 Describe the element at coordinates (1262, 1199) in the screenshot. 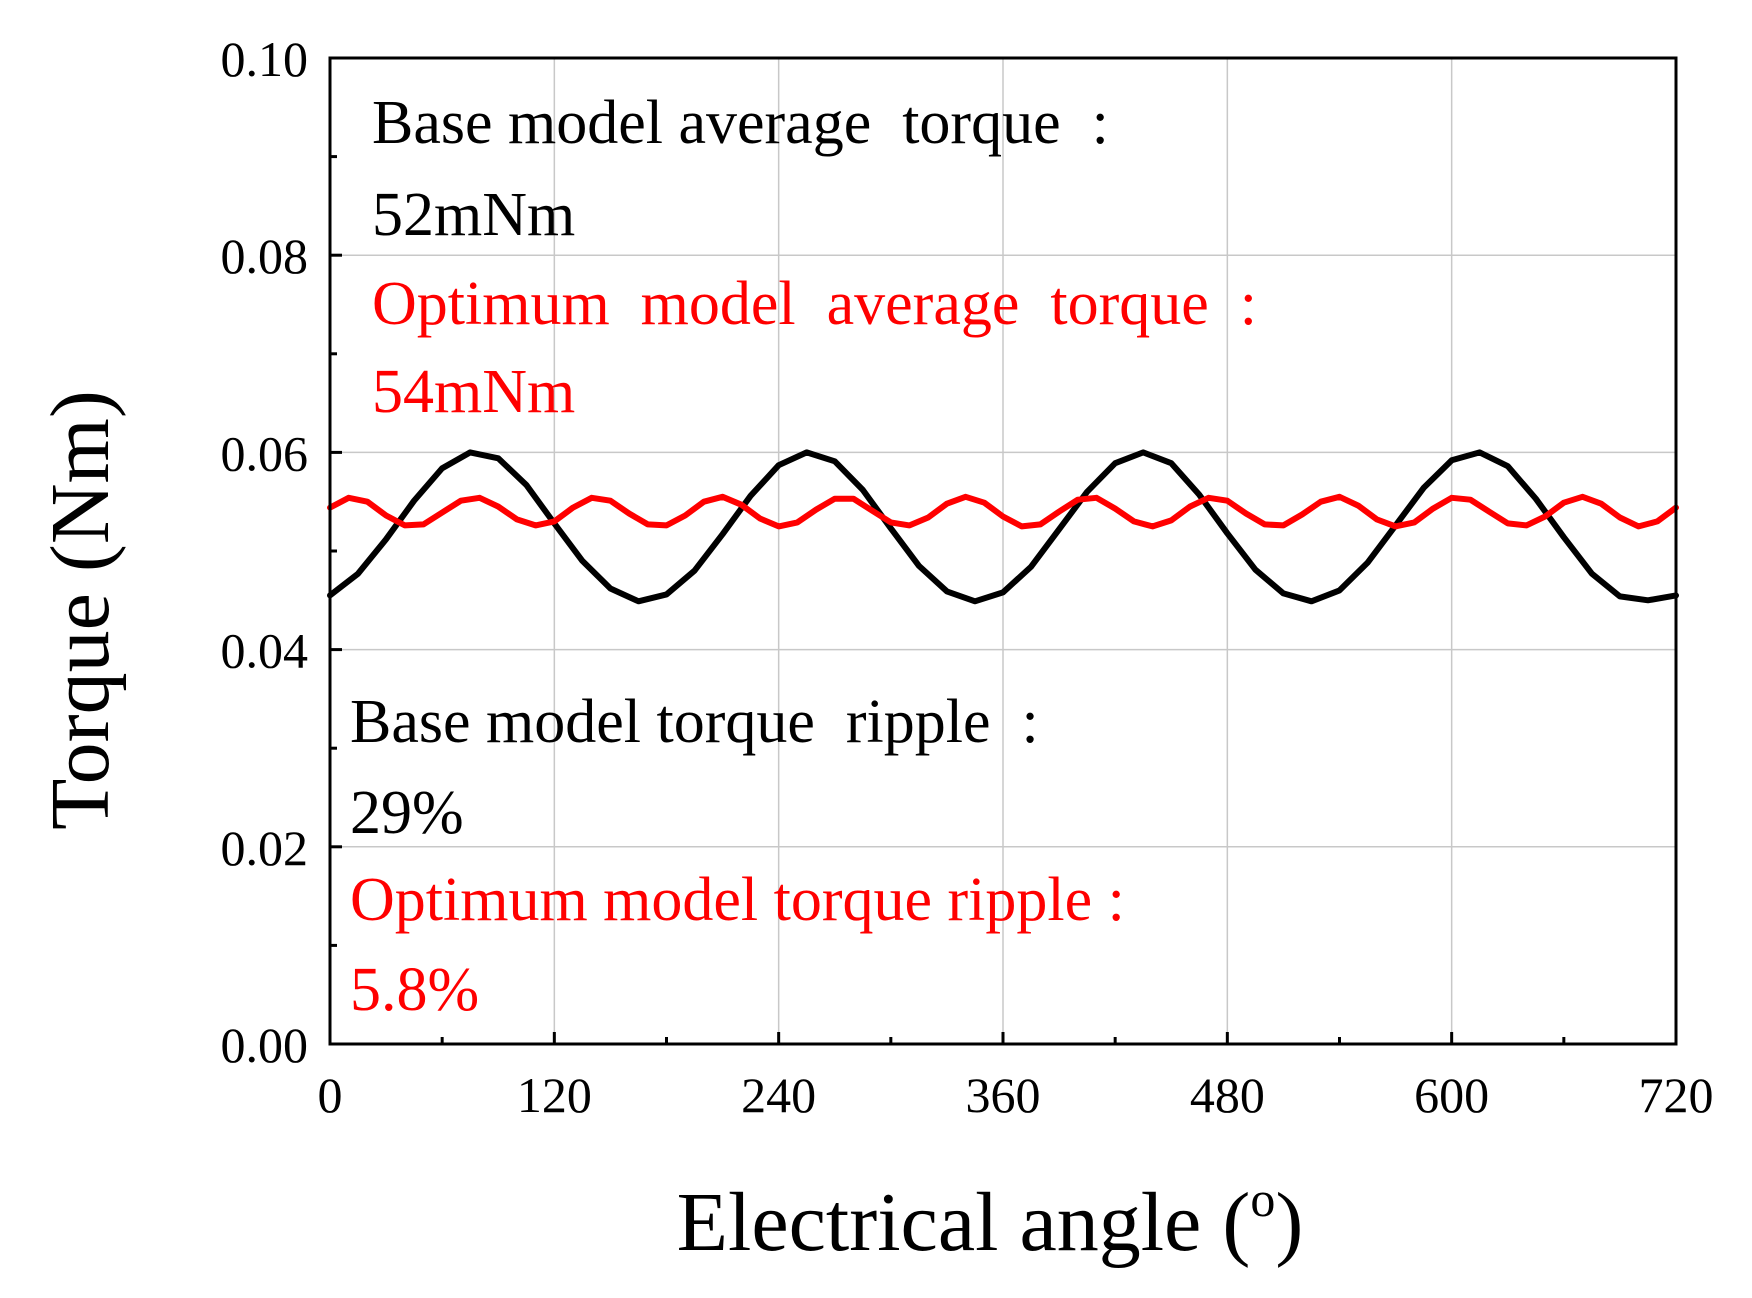

I see `x-axis-label-superscript: o` at that location.